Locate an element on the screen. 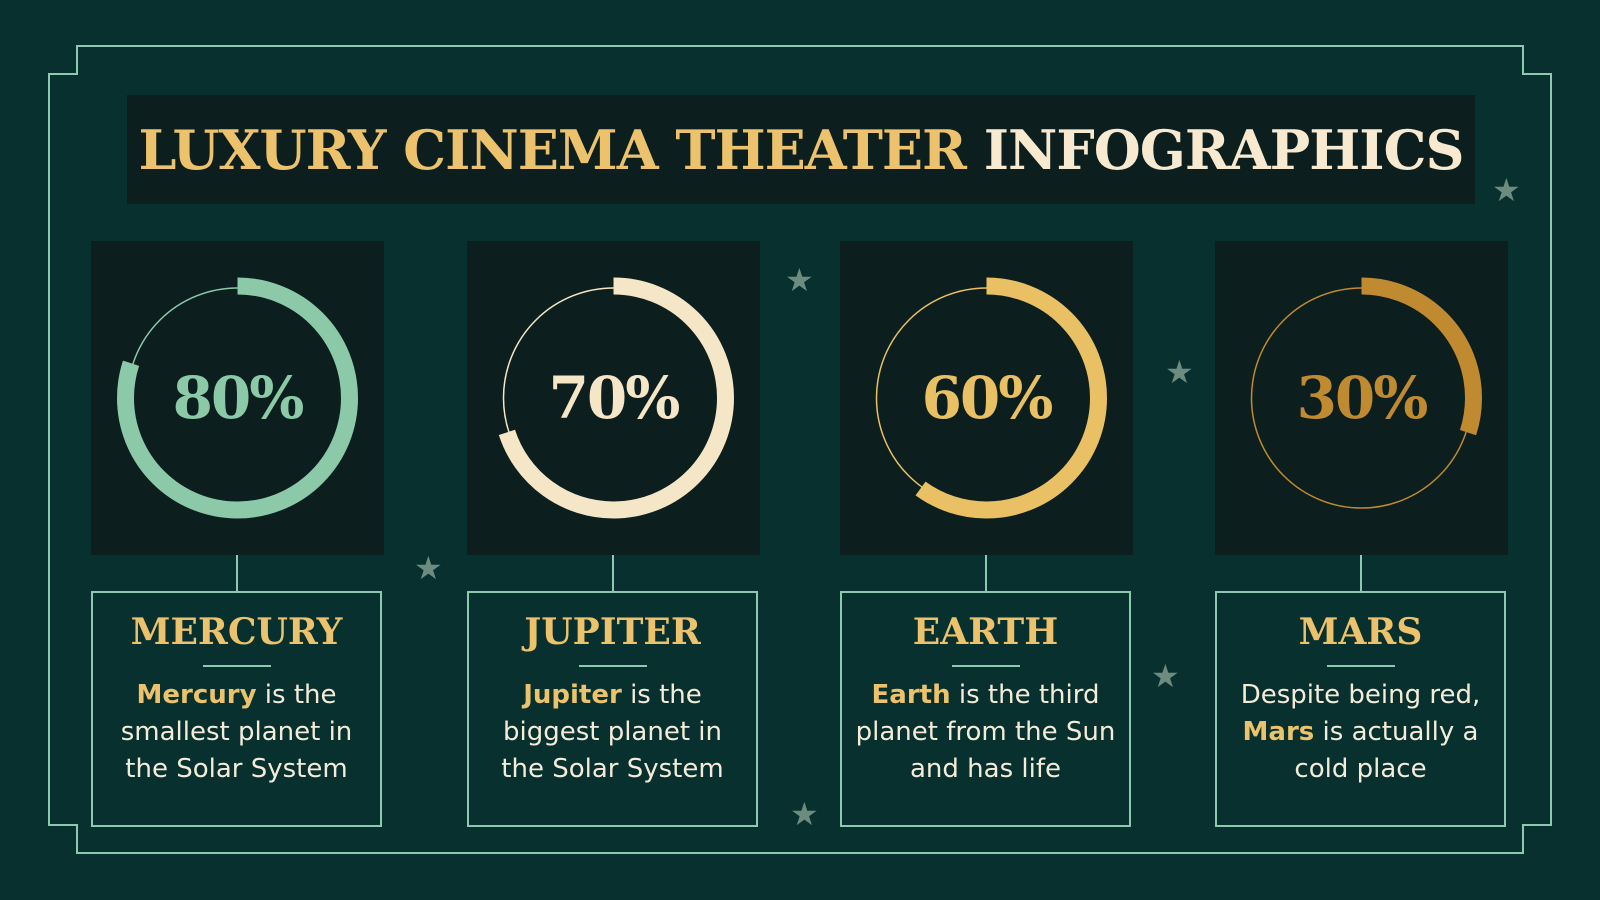 The image size is (1600, 900). progress-ring-earth is located at coordinates (986, 398).